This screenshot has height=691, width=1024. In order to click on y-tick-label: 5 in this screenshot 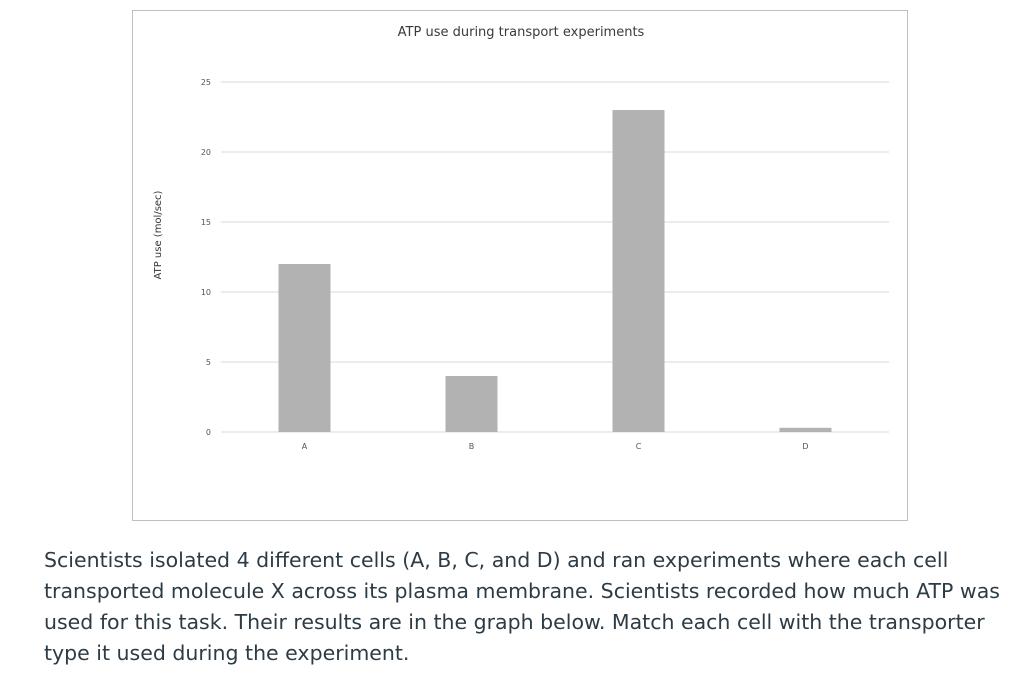, I will do `click(208, 362)`.